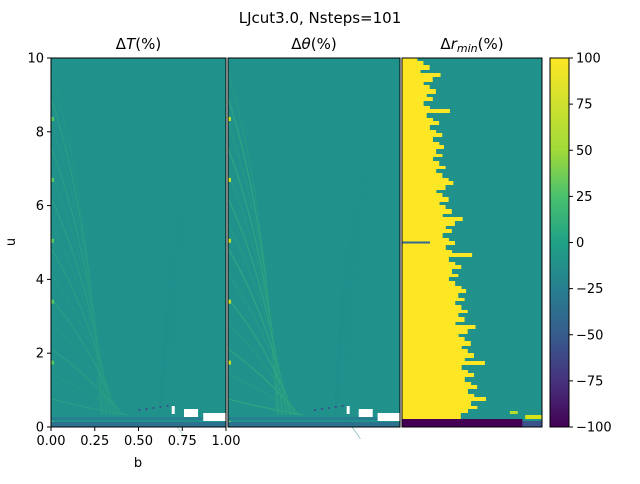  Describe the element at coordinates (11, 242) in the screenshot. I see `y-axis-label: u` at that location.